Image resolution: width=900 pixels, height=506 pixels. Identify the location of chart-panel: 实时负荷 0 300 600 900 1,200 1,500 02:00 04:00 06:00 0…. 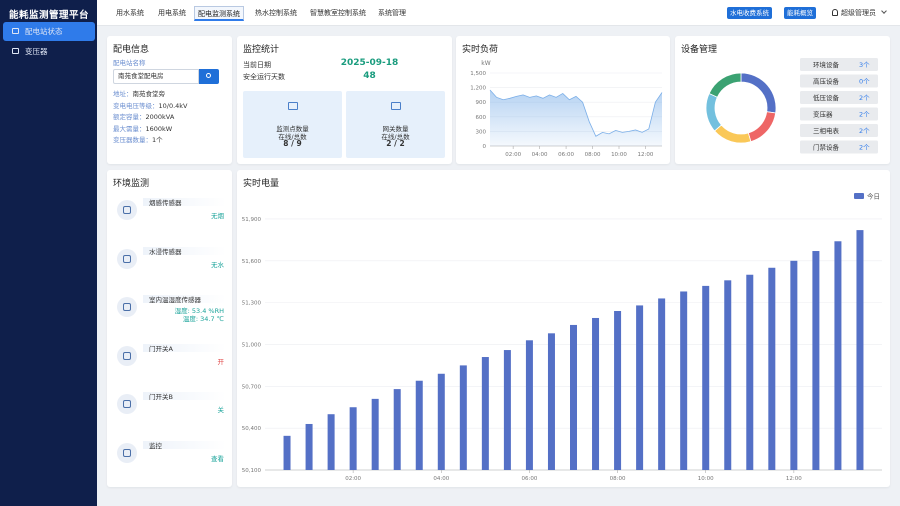
(563, 100).